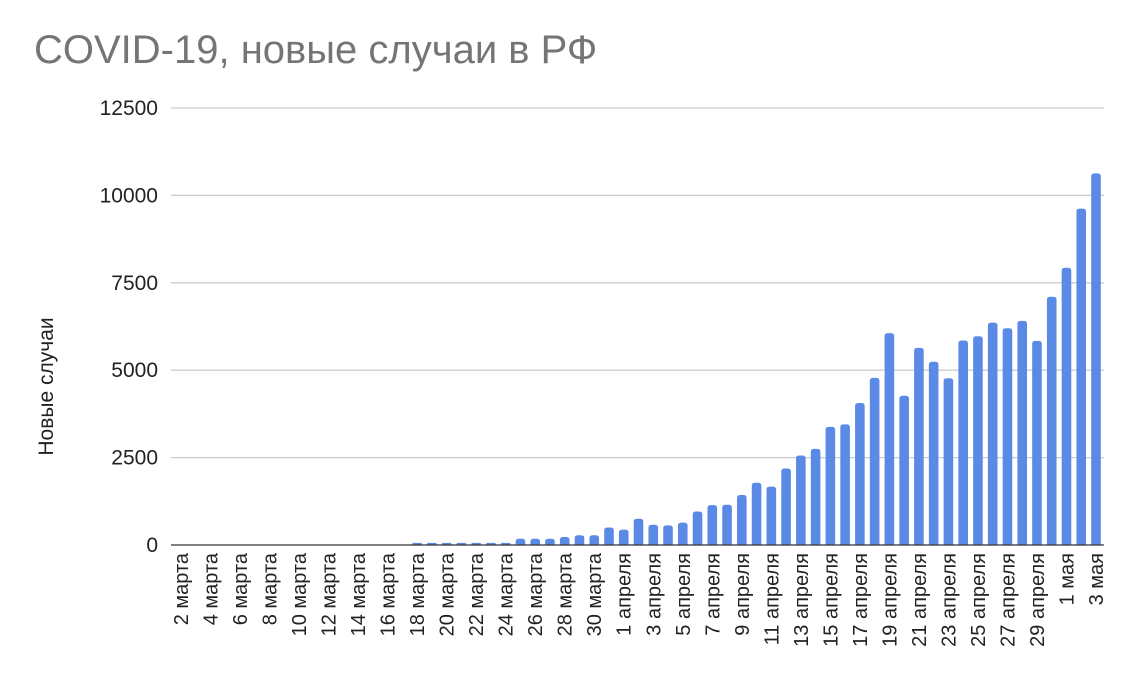  Describe the element at coordinates (477, 594) in the screenshot. I see `x-tick-label: 22 марта` at that location.